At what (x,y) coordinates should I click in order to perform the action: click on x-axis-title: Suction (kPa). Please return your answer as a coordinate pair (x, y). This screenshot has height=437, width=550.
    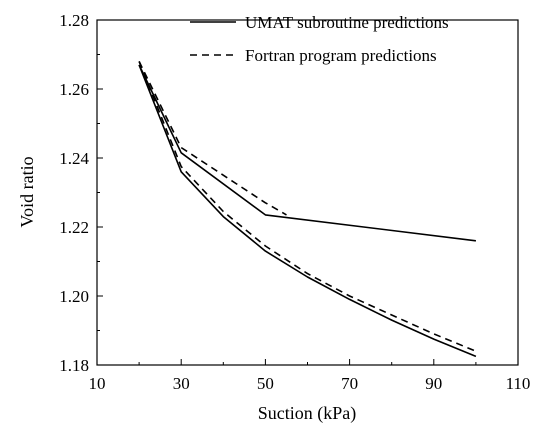
    Looking at the image, I should click on (307, 413).